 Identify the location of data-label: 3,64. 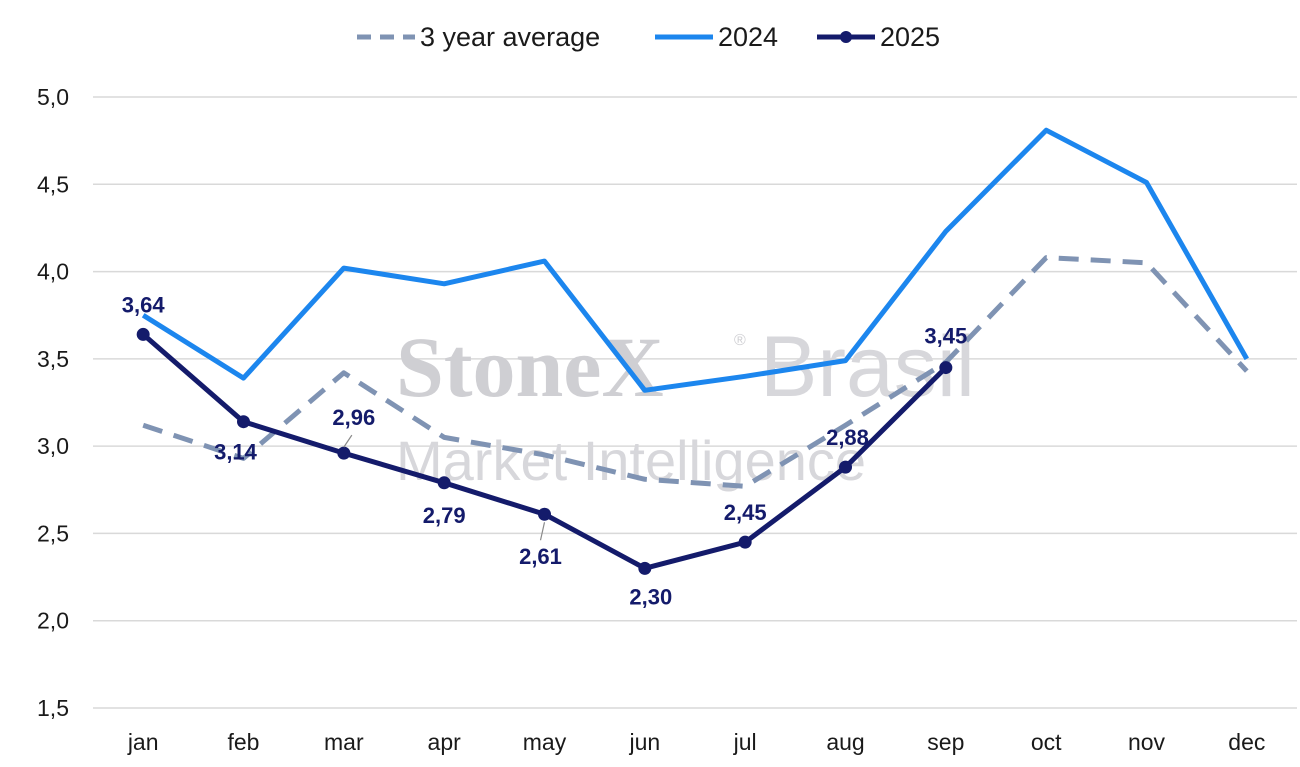
(144, 304).